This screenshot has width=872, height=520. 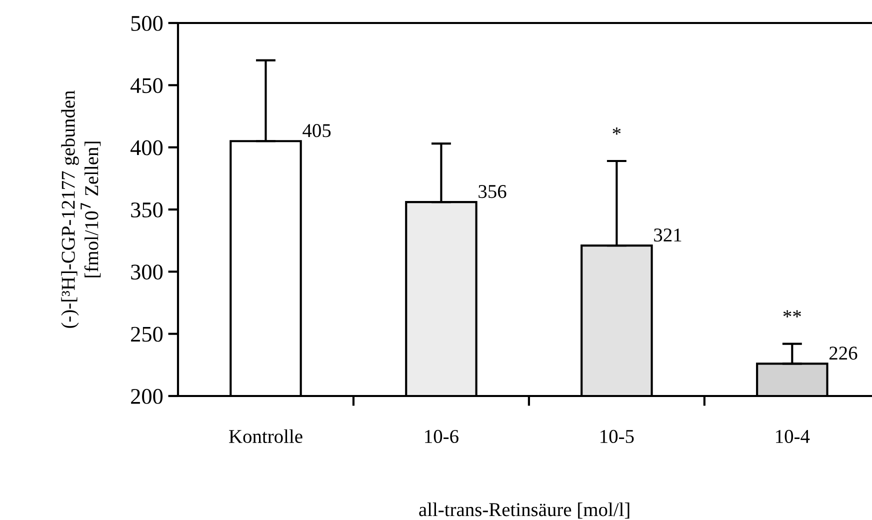 What do you see at coordinates (441, 437) in the screenshot?
I see `x-tick-label: 10-6` at bounding box center [441, 437].